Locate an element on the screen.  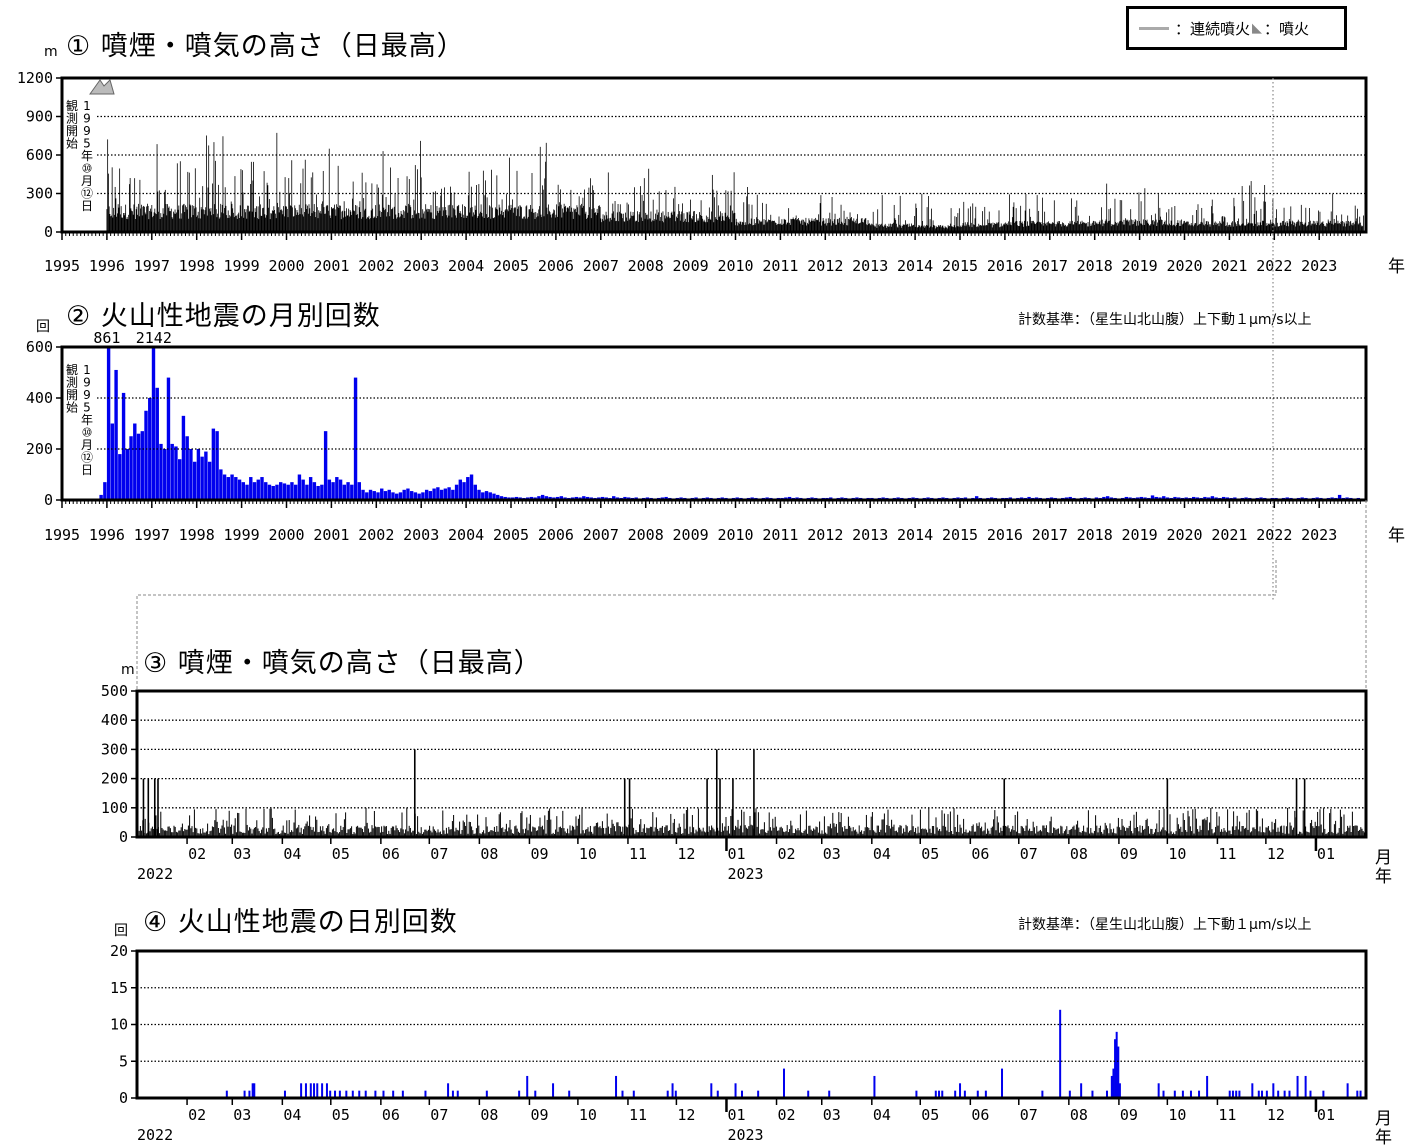
panel3-ytick-label: 0 is located at coordinates (123, 837).